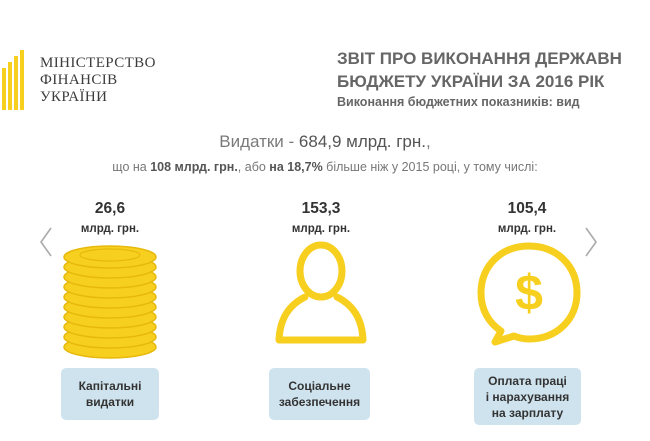 The image size is (650, 441). What do you see at coordinates (79, 80) in the screenshot?
I see `ministry-name-line: ФІНАНСІВ` at bounding box center [79, 80].